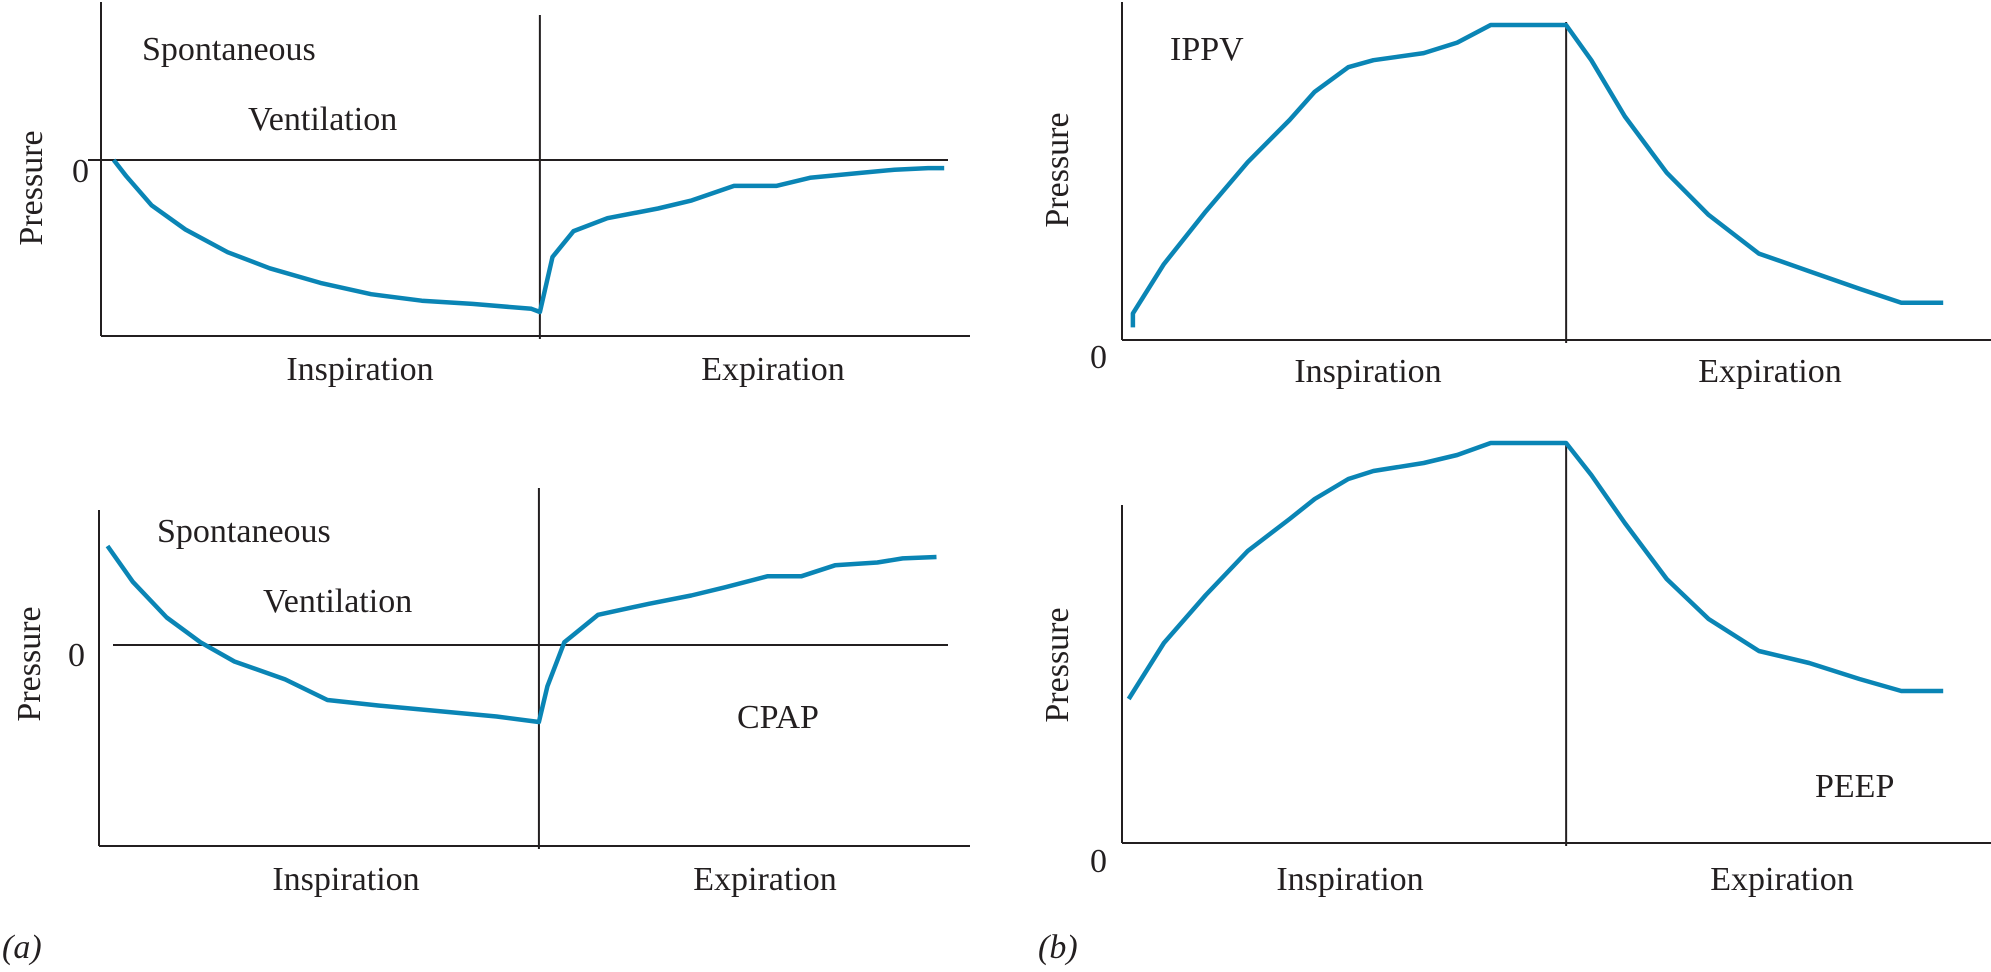 This screenshot has height=972, width=1991. What do you see at coordinates (1854, 786) in the screenshot?
I see `panel-b-bottom-annotation-peep: PEEP` at bounding box center [1854, 786].